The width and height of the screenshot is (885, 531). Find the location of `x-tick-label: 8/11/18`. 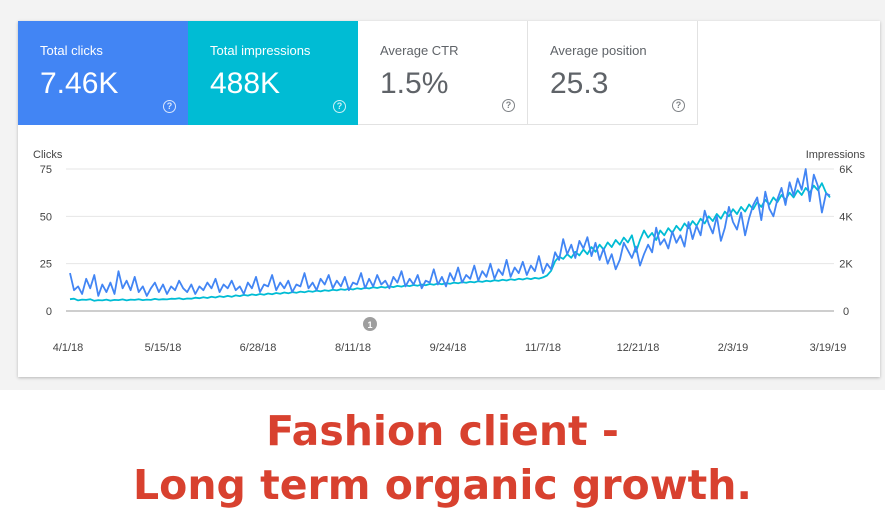

x-tick-label: 8/11/18 is located at coordinates (353, 348).